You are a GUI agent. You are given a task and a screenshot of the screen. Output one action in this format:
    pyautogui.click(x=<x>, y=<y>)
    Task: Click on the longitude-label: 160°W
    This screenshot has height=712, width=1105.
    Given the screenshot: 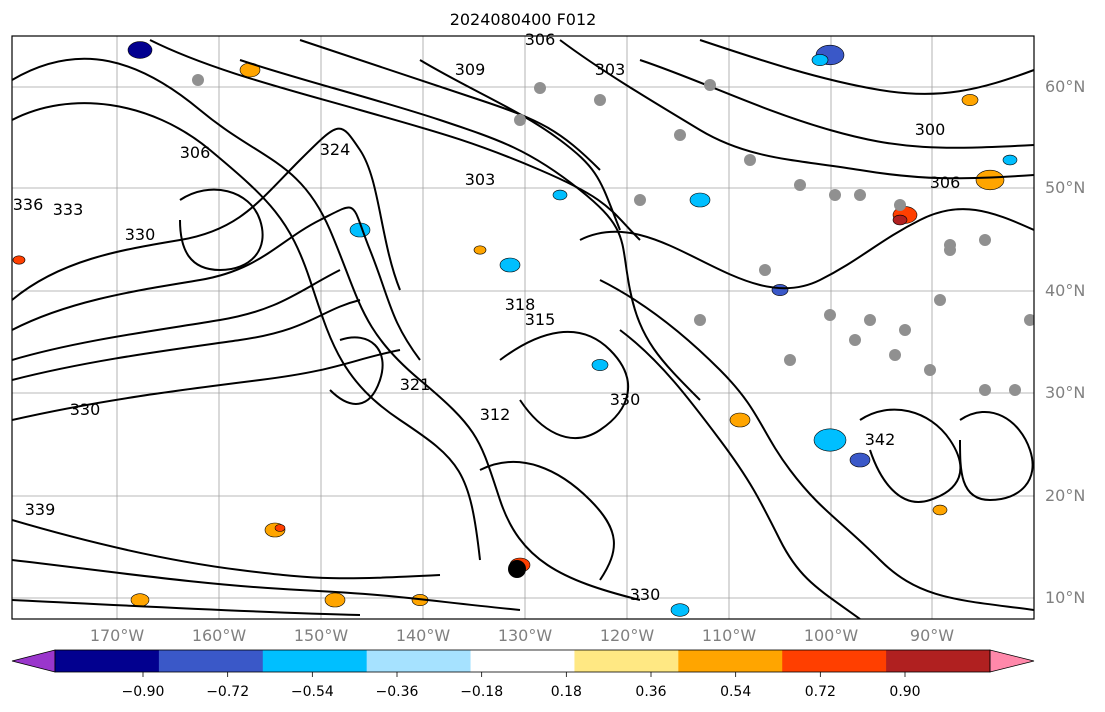 What is the action you would take?
    pyautogui.click(x=219, y=635)
    